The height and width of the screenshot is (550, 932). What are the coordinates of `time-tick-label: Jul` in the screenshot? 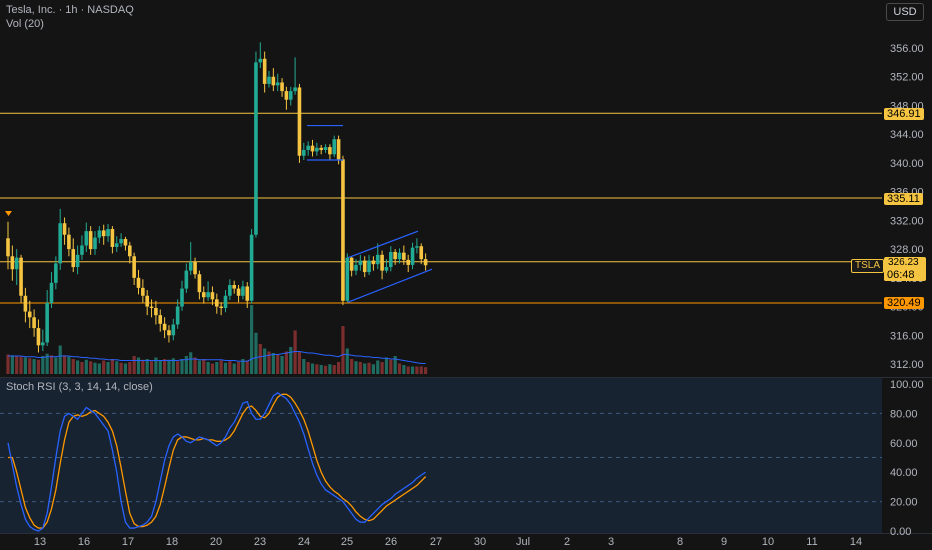 It's located at (523, 542).